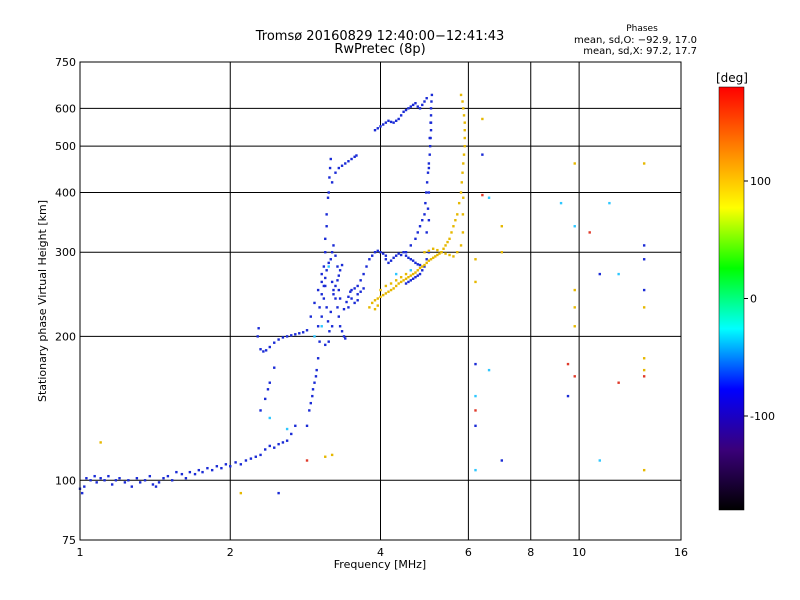 This screenshot has width=800, height=600. I want to click on chart-title: Tromsø 20160829 12:40:00−12:41:43, so click(380, 36).